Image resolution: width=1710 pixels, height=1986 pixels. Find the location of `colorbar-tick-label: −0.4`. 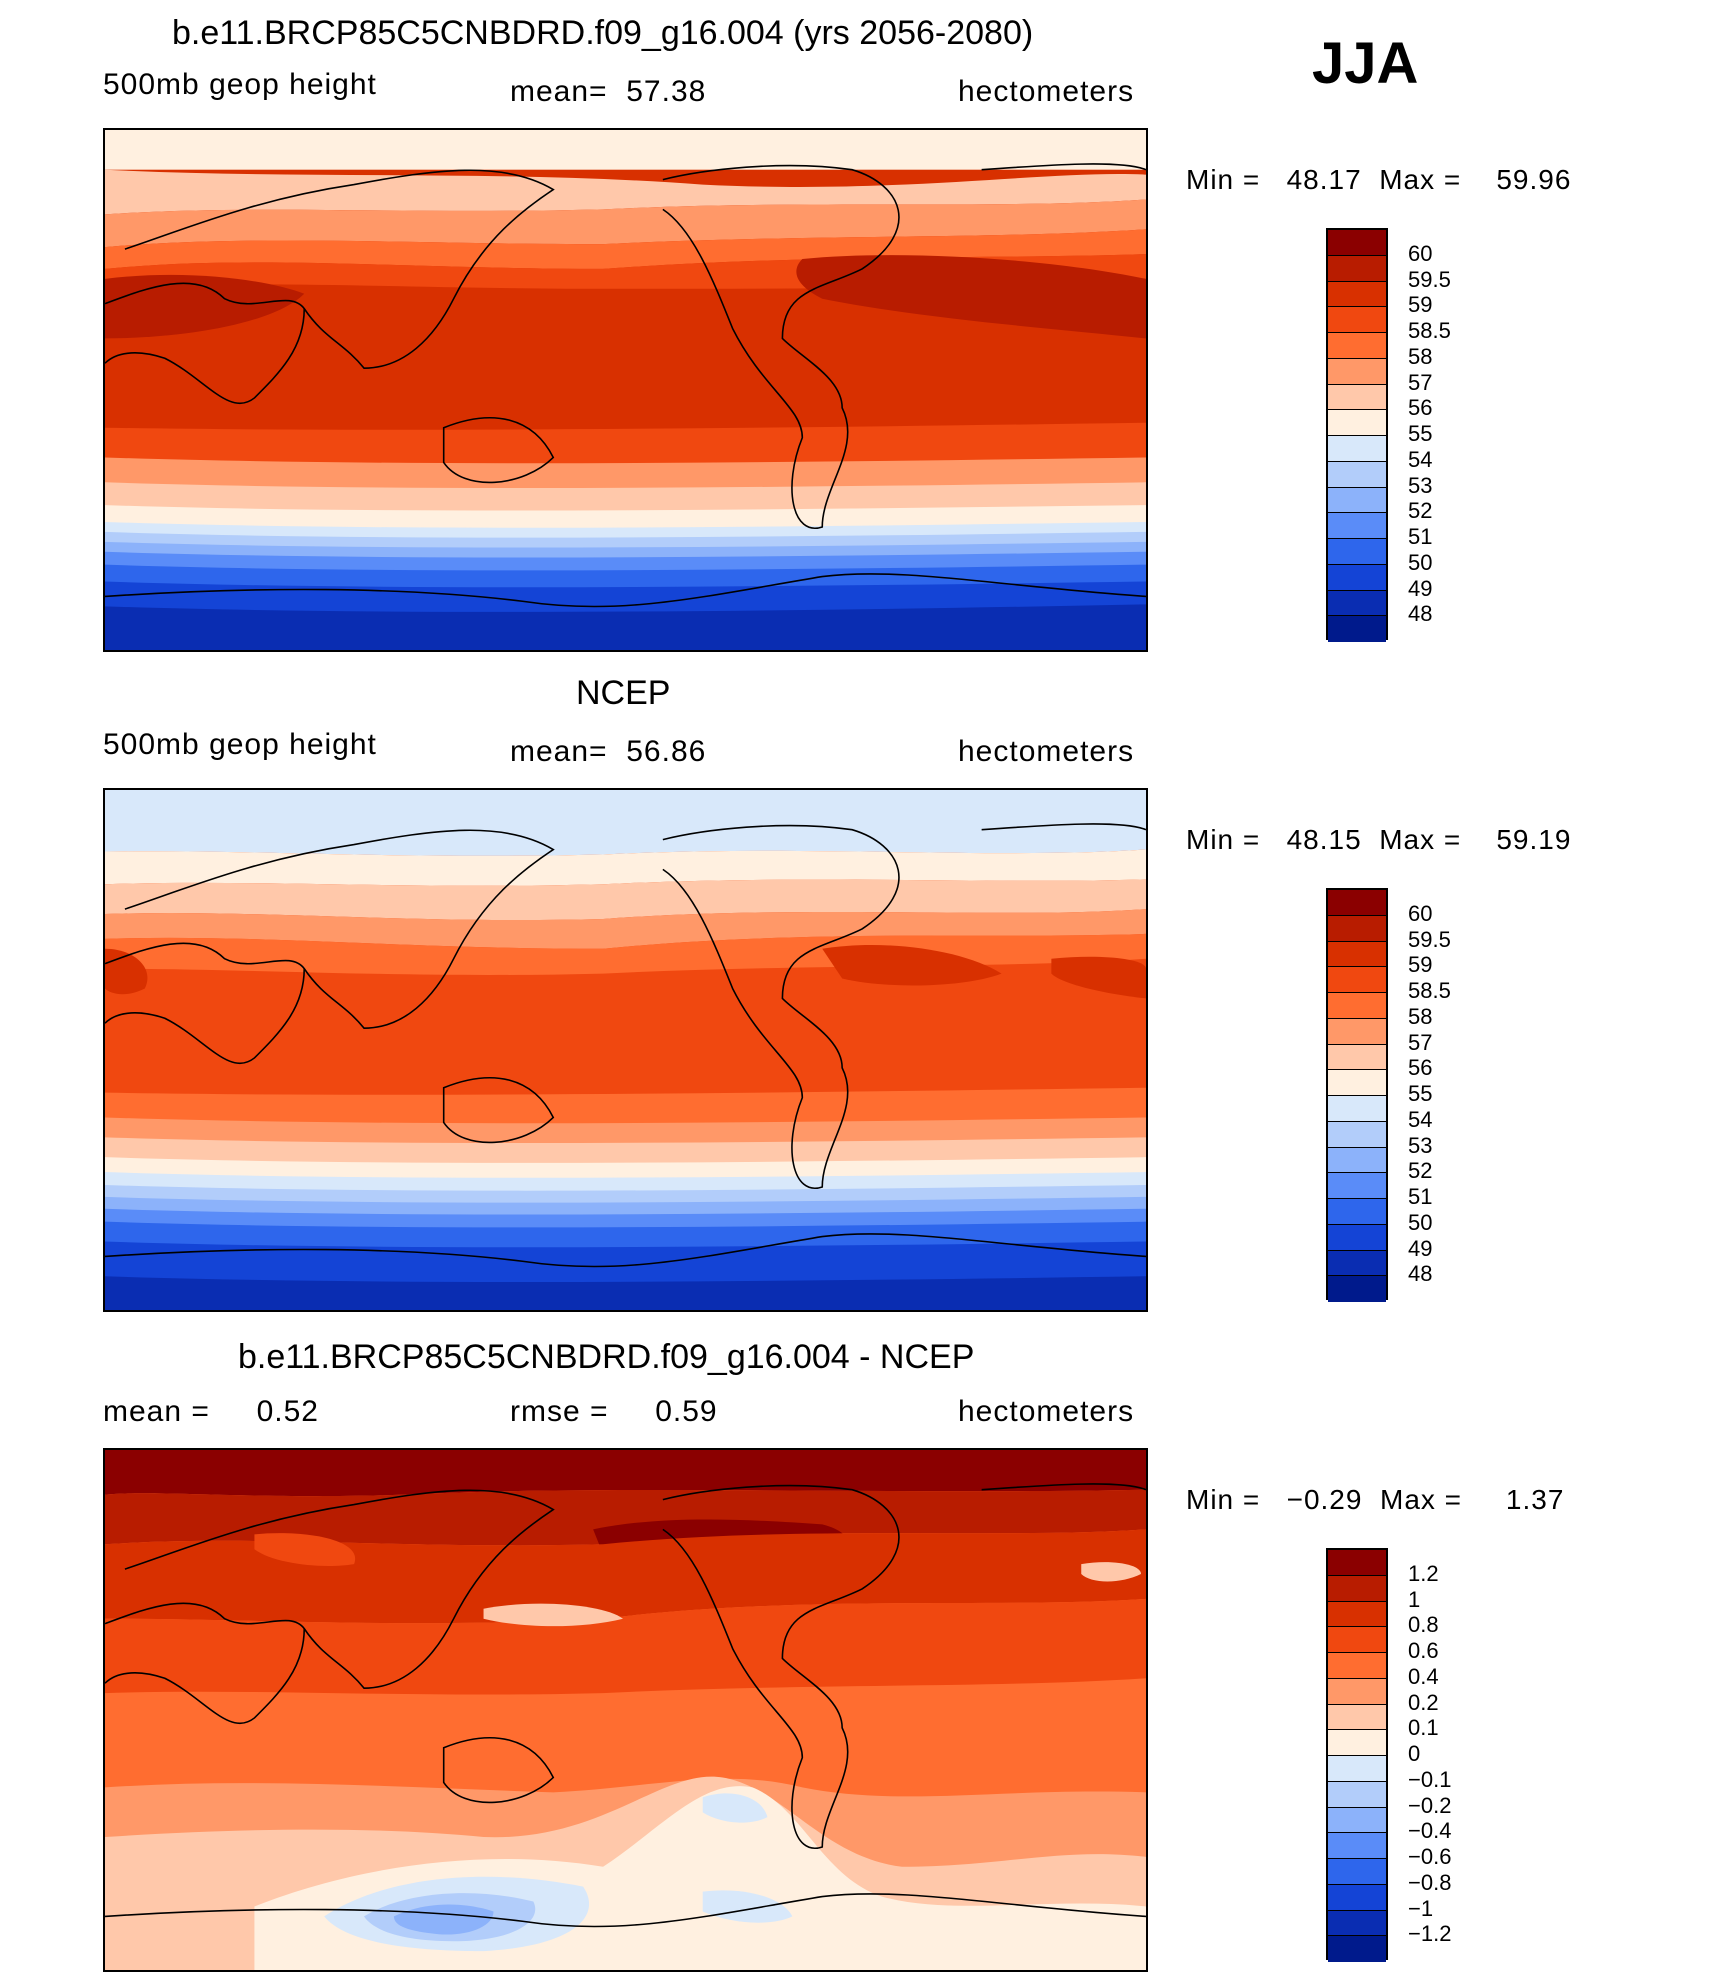

colorbar-tick-label: −0.4 is located at coordinates (1430, 1831).